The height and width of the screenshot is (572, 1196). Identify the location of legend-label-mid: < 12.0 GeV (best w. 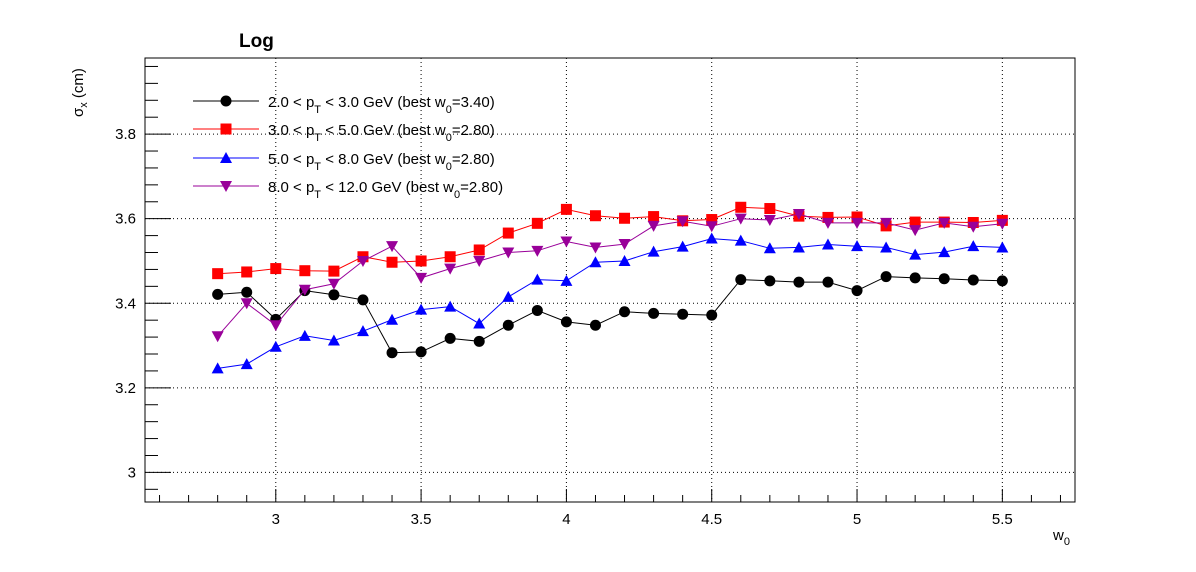
(387, 187).